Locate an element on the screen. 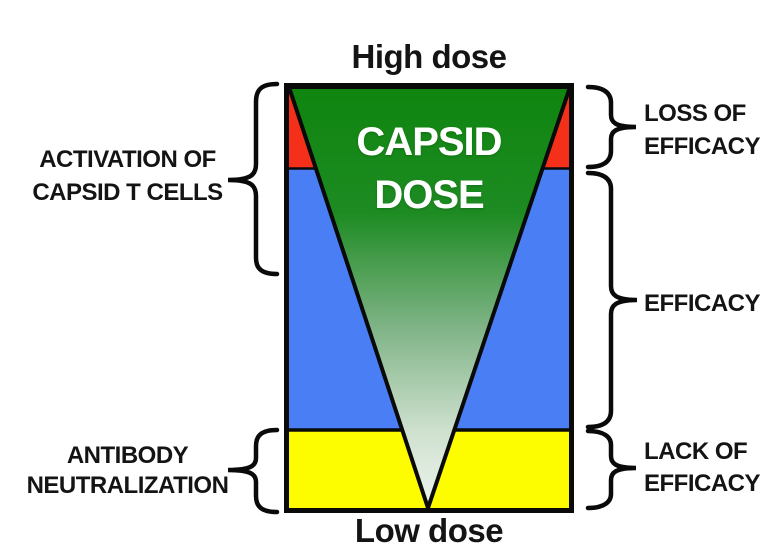 The image size is (769, 556). capsid-dose-label: CAPSID DOSE is located at coordinates (429, 168).